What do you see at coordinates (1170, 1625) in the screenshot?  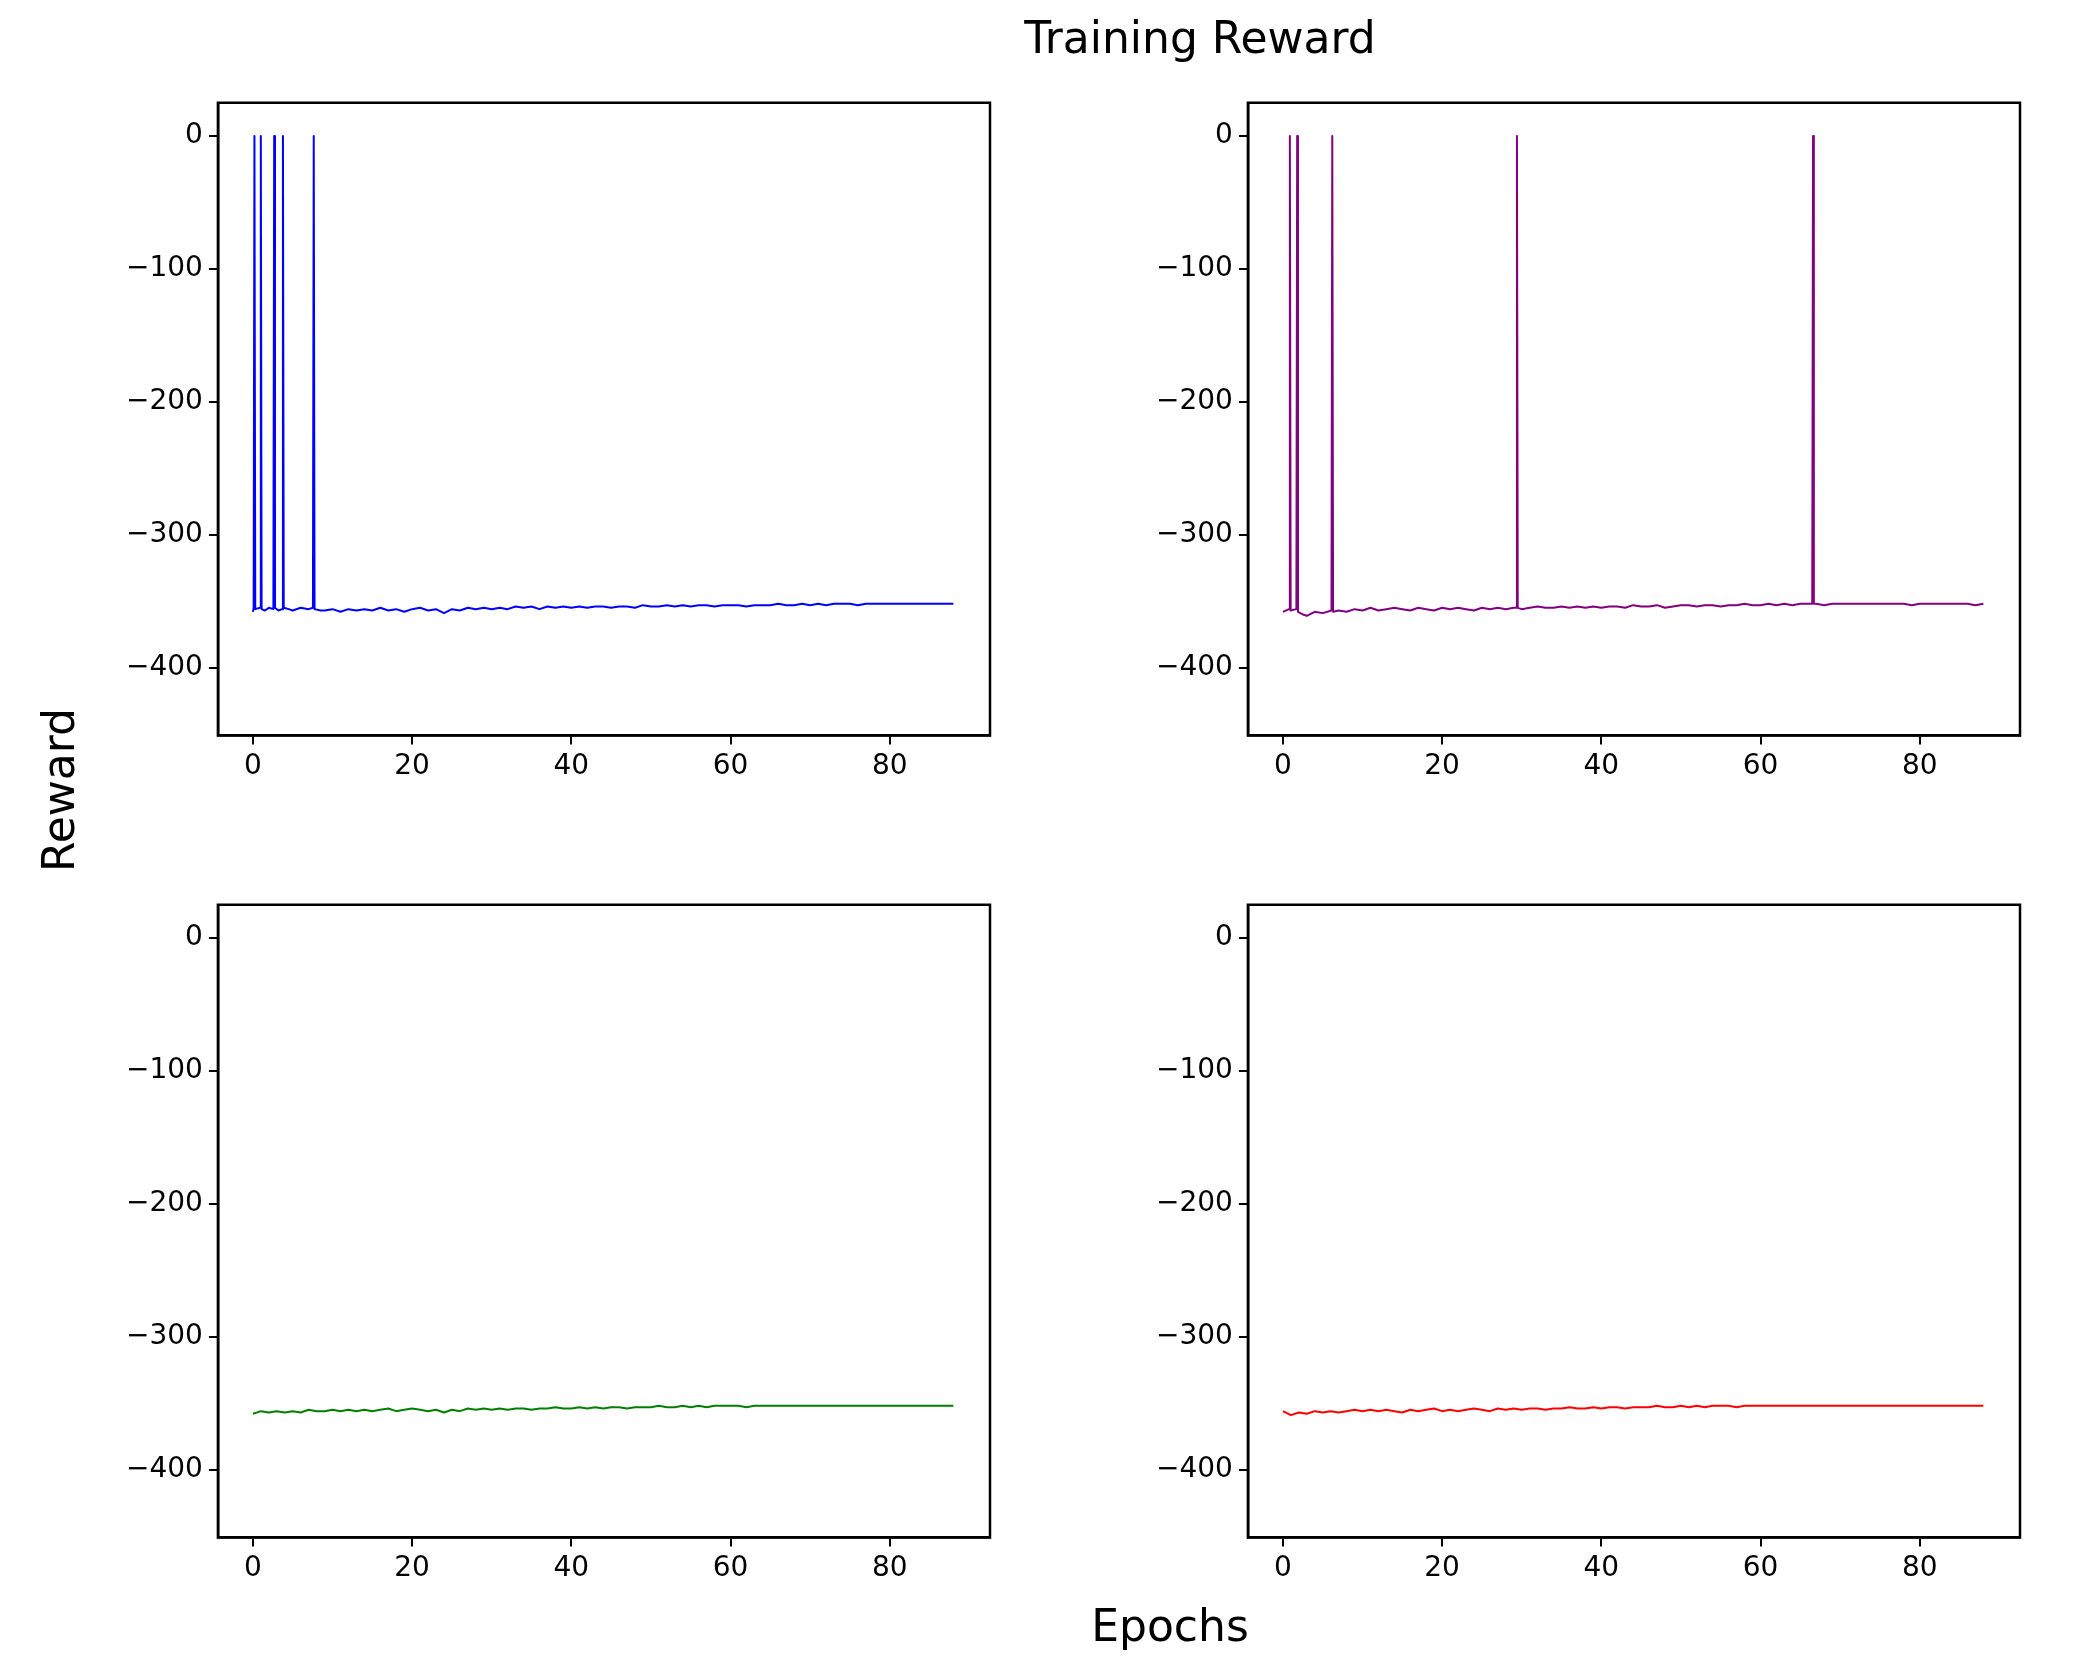 I see `x-axis-title: Epochs` at bounding box center [1170, 1625].